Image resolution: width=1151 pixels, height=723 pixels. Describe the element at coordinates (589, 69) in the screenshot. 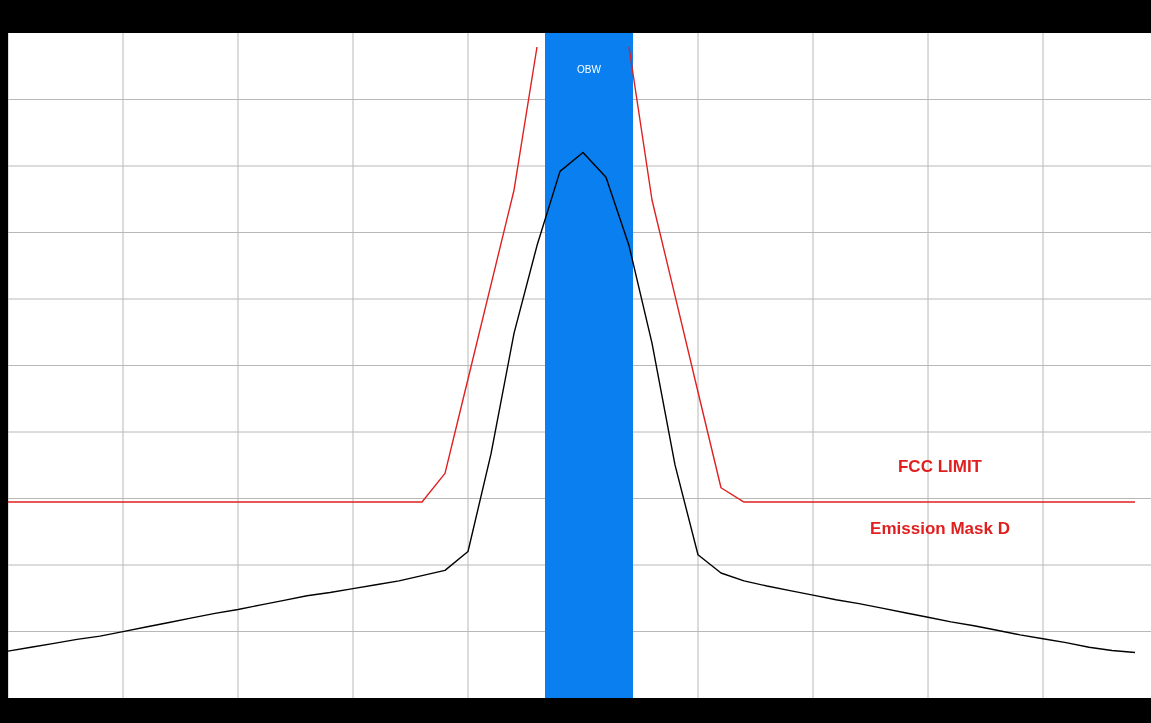

I see `annotation: OBW` at that location.